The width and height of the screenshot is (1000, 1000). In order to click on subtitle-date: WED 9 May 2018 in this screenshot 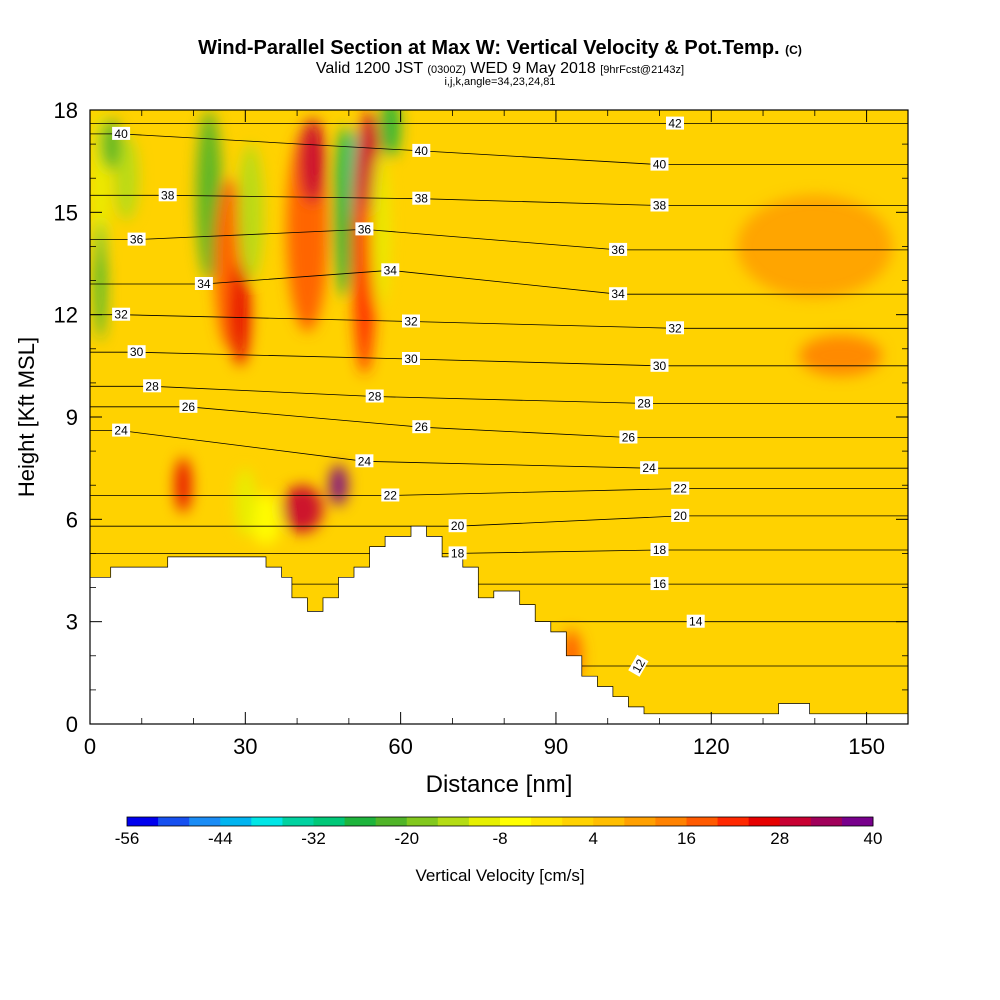, I will do `click(533, 68)`.